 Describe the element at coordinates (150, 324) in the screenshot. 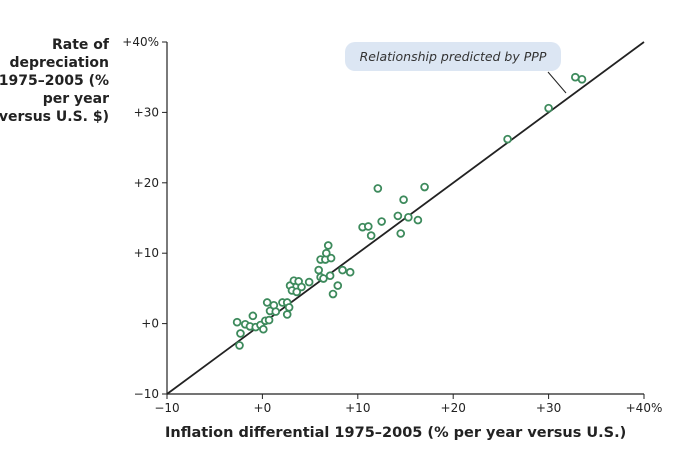

I see `y-tick-label: +0` at that location.